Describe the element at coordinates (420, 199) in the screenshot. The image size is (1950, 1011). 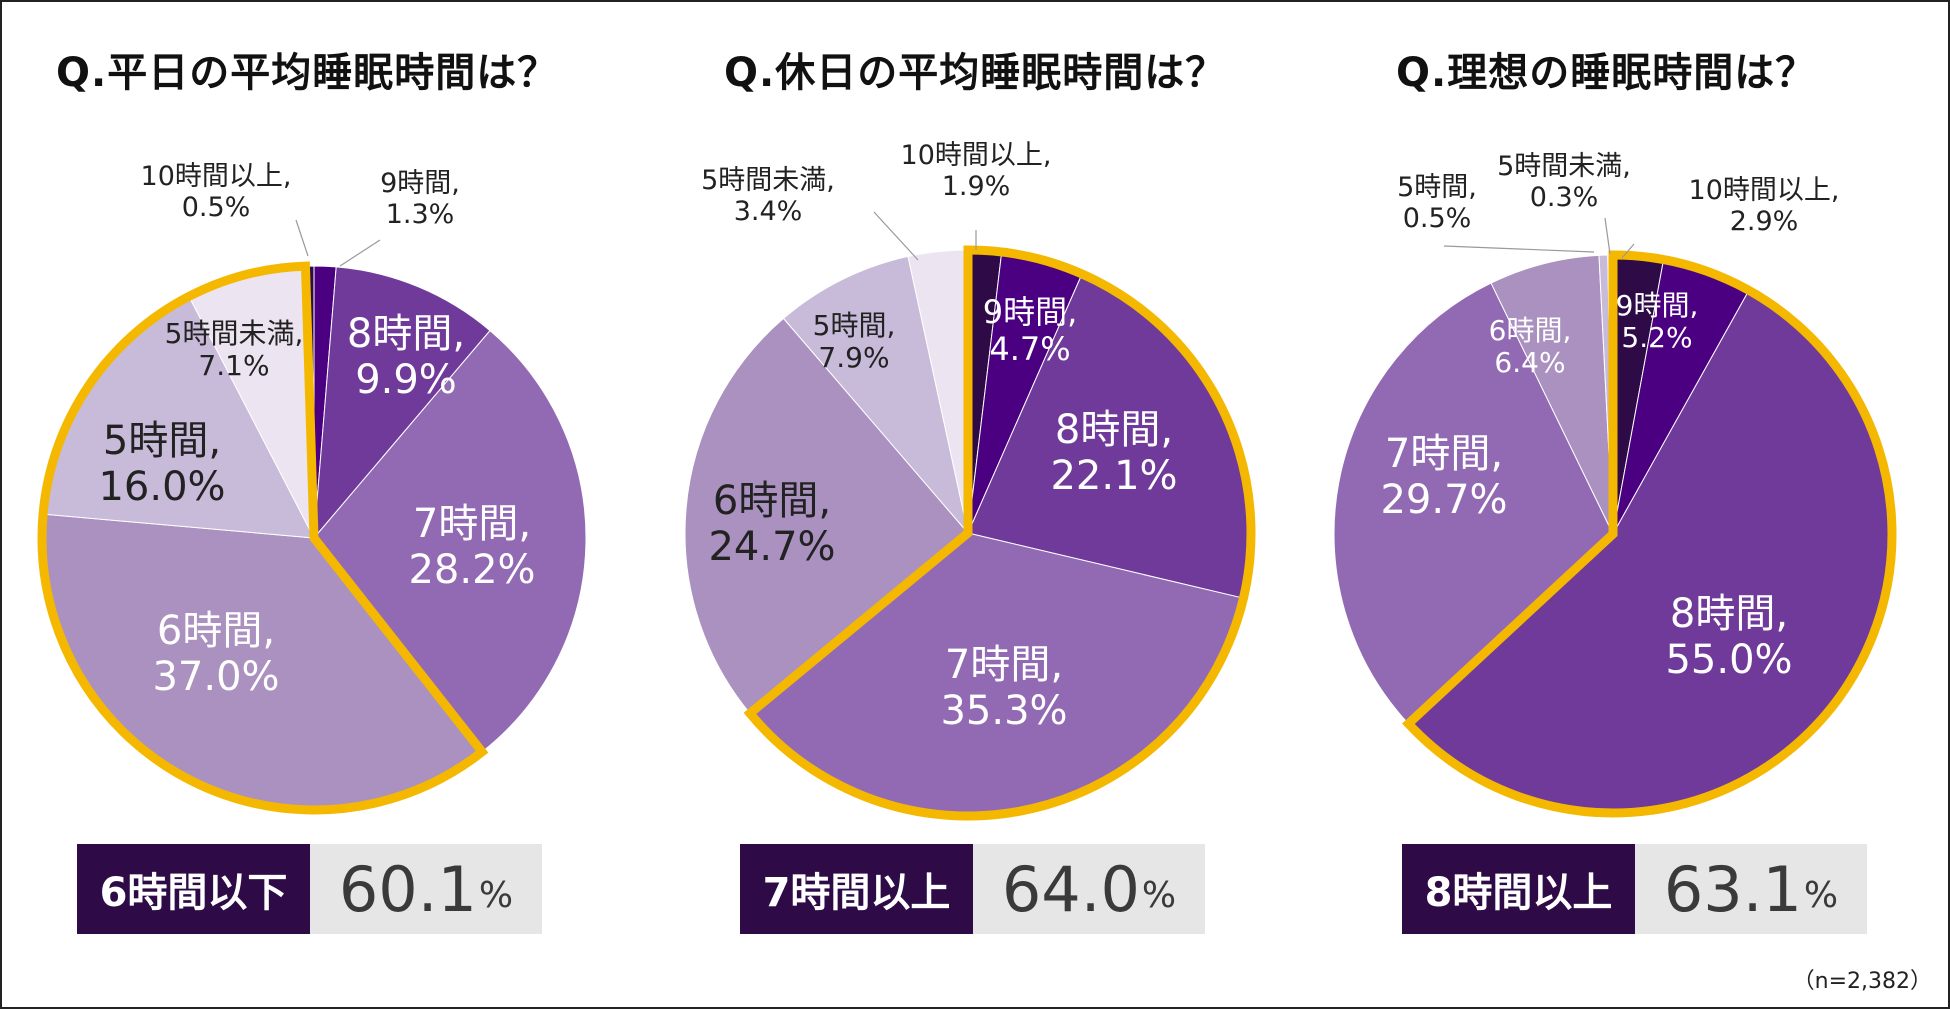
I see `slice-label-9h: 9時間, 1.3%` at that location.